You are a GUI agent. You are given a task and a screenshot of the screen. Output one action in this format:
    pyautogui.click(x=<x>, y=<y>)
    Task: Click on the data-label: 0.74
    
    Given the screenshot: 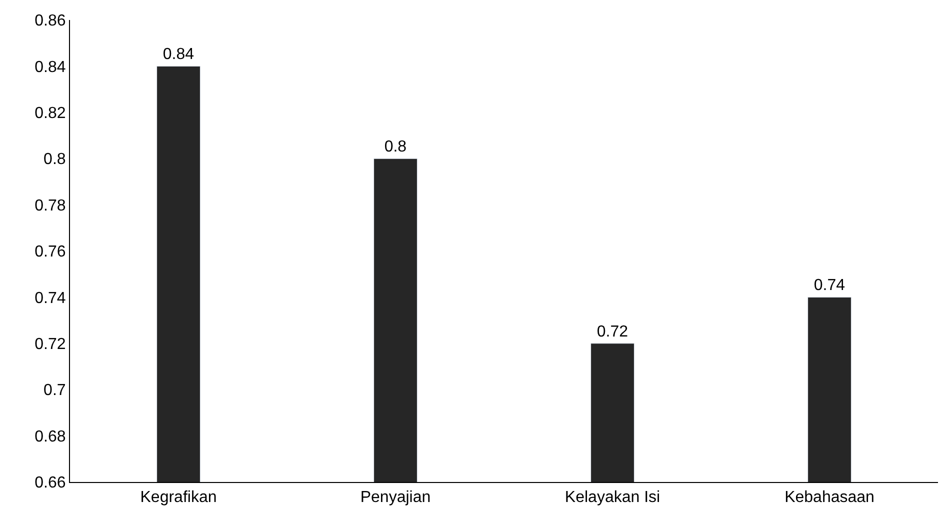 What is the action you would take?
    pyautogui.click(x=830, y=285)
    